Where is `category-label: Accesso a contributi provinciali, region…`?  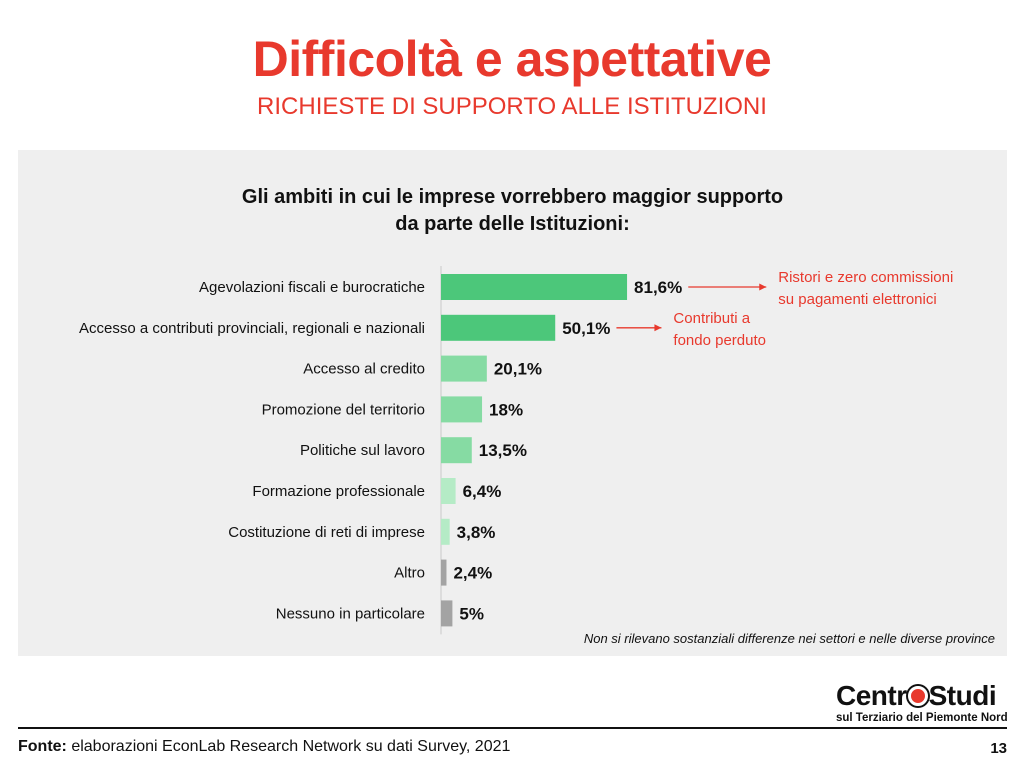 category-label: Accesso a contributi provinciali, region… is located at coordinates (252, 328).